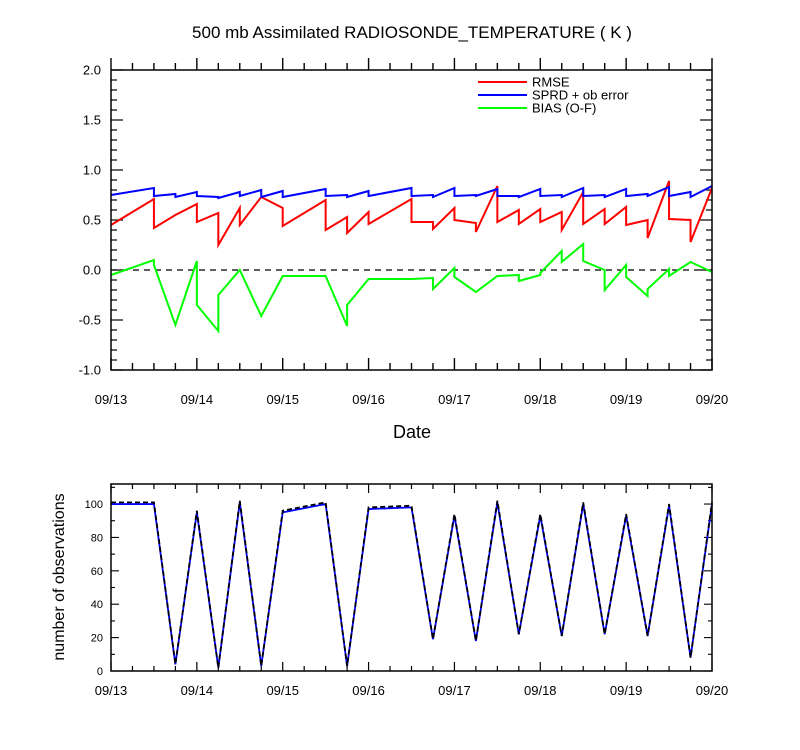 The height and width of the screenshot is (750, 800). What do you see at coordinates (412, 432) in the screenshot?
I see `x-axis-label: Date` at bounding box center [412, 432].